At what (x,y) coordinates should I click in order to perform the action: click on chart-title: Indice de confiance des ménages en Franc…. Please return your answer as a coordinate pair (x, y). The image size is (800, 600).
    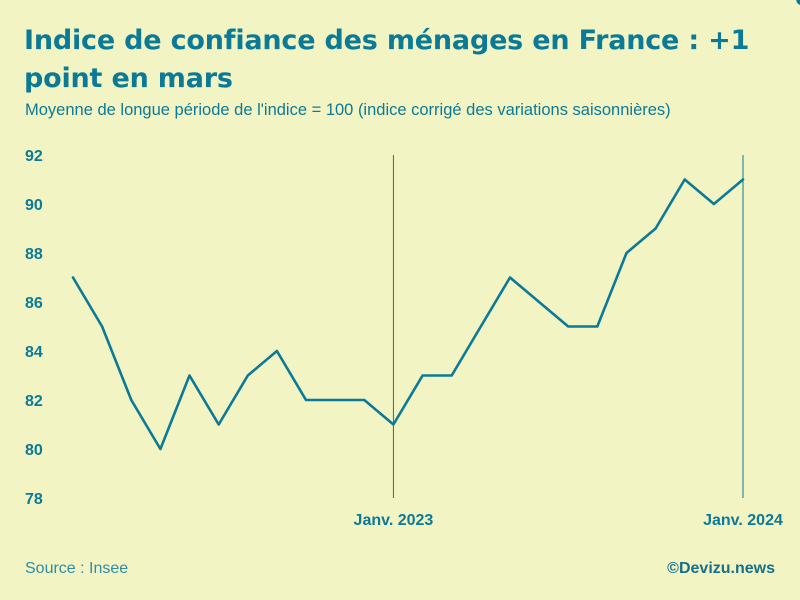
    Looking at the image, I should click on (387, 59).